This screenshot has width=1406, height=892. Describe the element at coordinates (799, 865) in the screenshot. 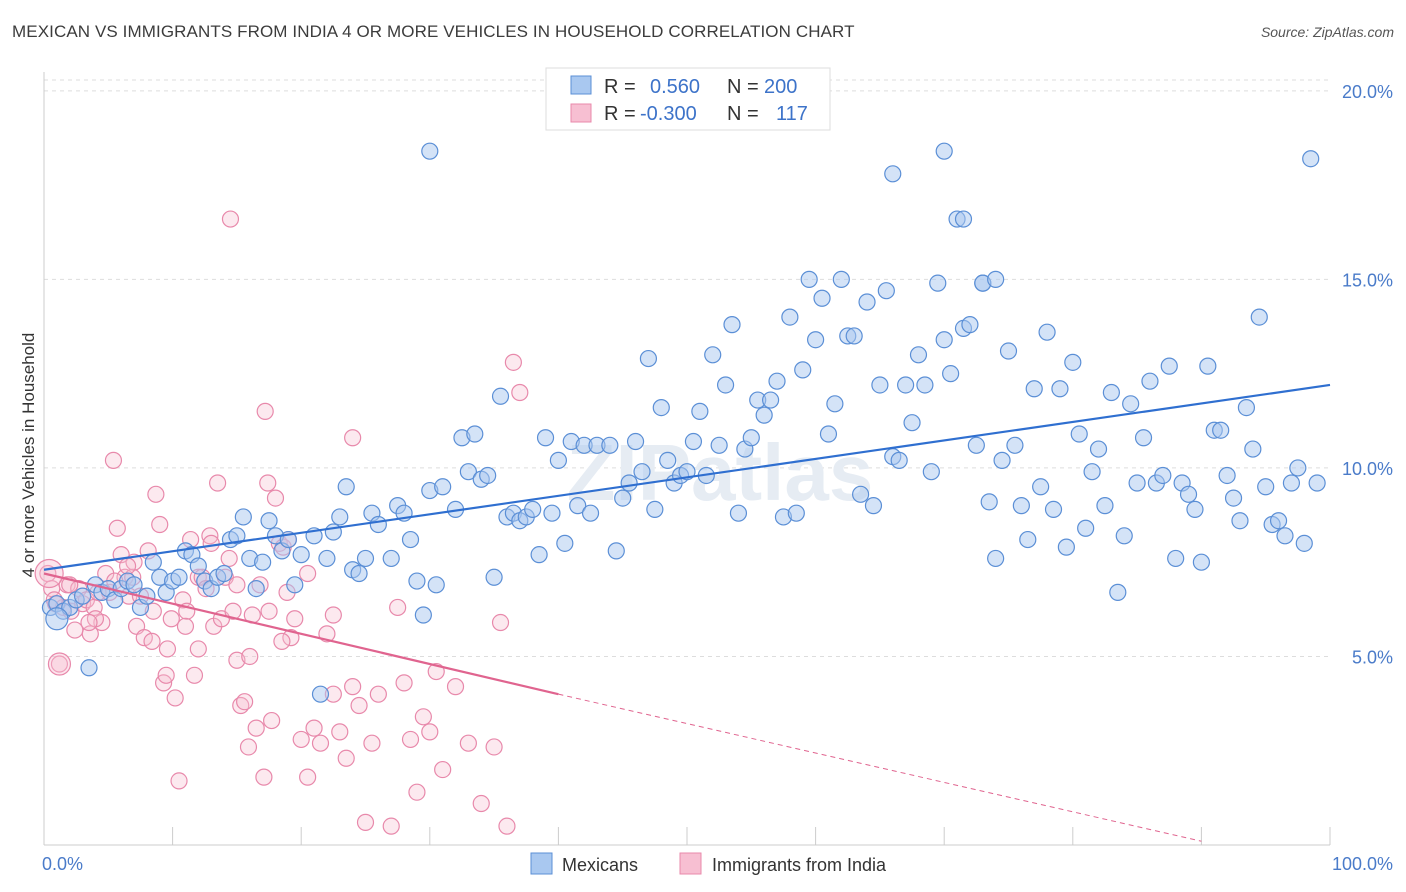

I see `bottom-legend-india: Immigrants from India` at that location.